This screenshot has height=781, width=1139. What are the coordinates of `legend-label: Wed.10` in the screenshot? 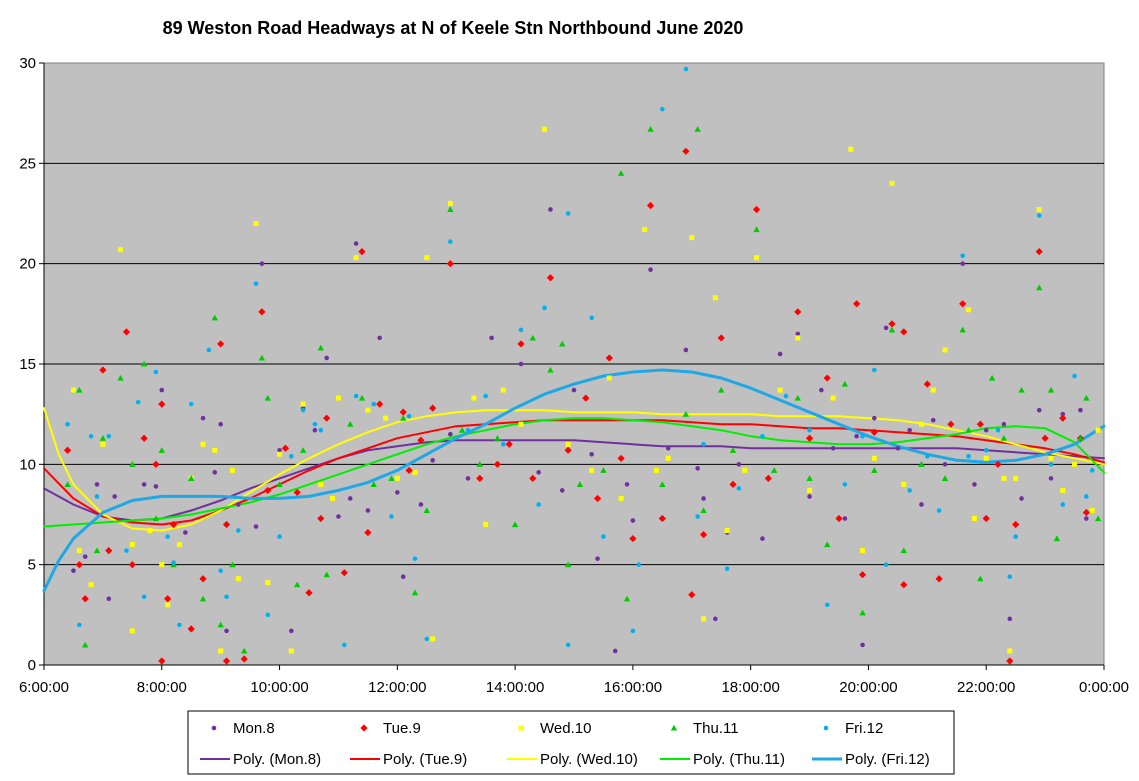 It's located at (565, 728).